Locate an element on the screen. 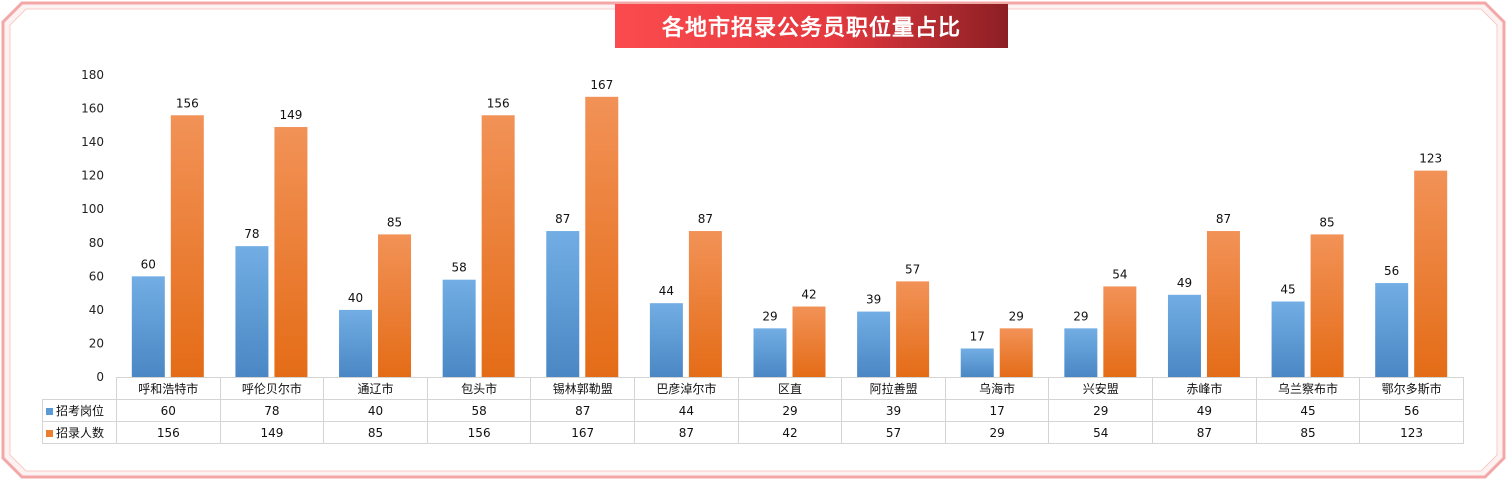  data-label: 57 is located at coordinates (912, 269).